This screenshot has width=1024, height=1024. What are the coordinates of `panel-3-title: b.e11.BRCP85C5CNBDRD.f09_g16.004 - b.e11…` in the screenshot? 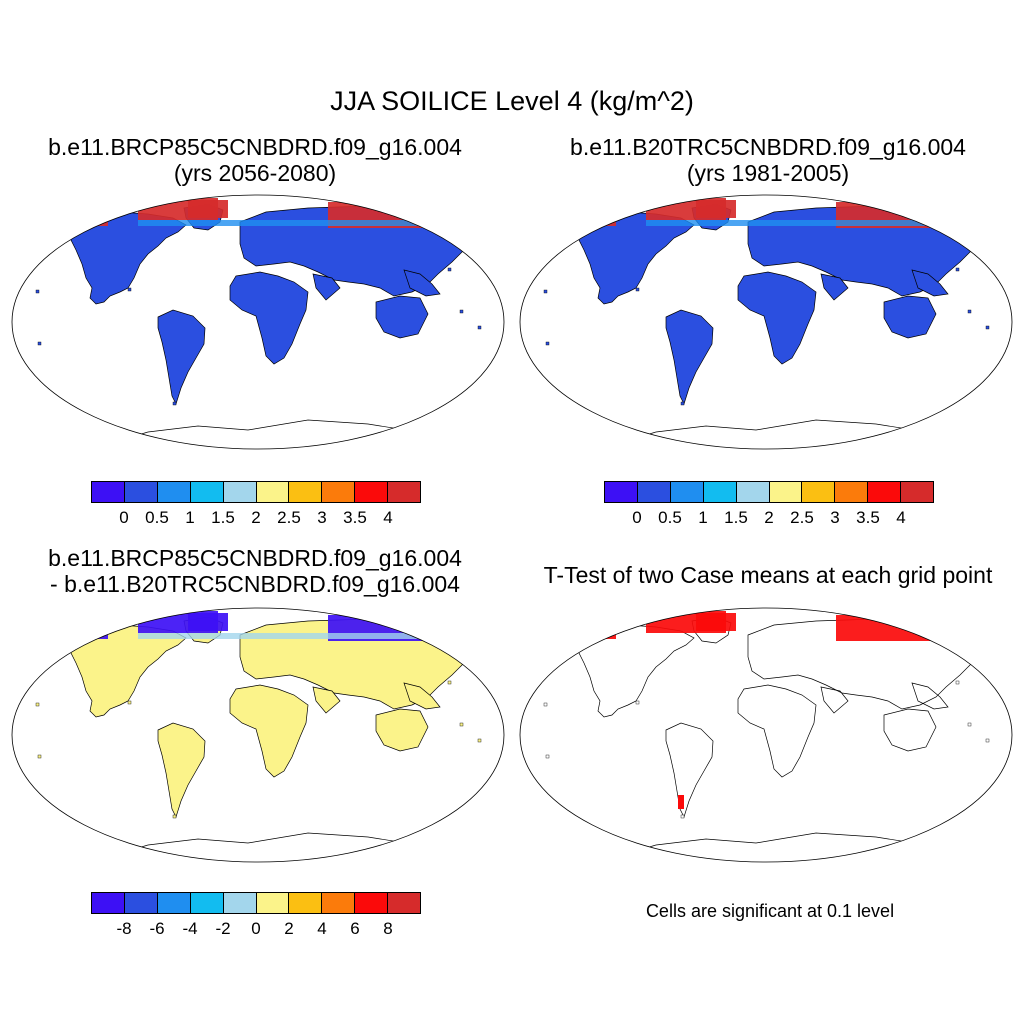 It's located at (255, 571).